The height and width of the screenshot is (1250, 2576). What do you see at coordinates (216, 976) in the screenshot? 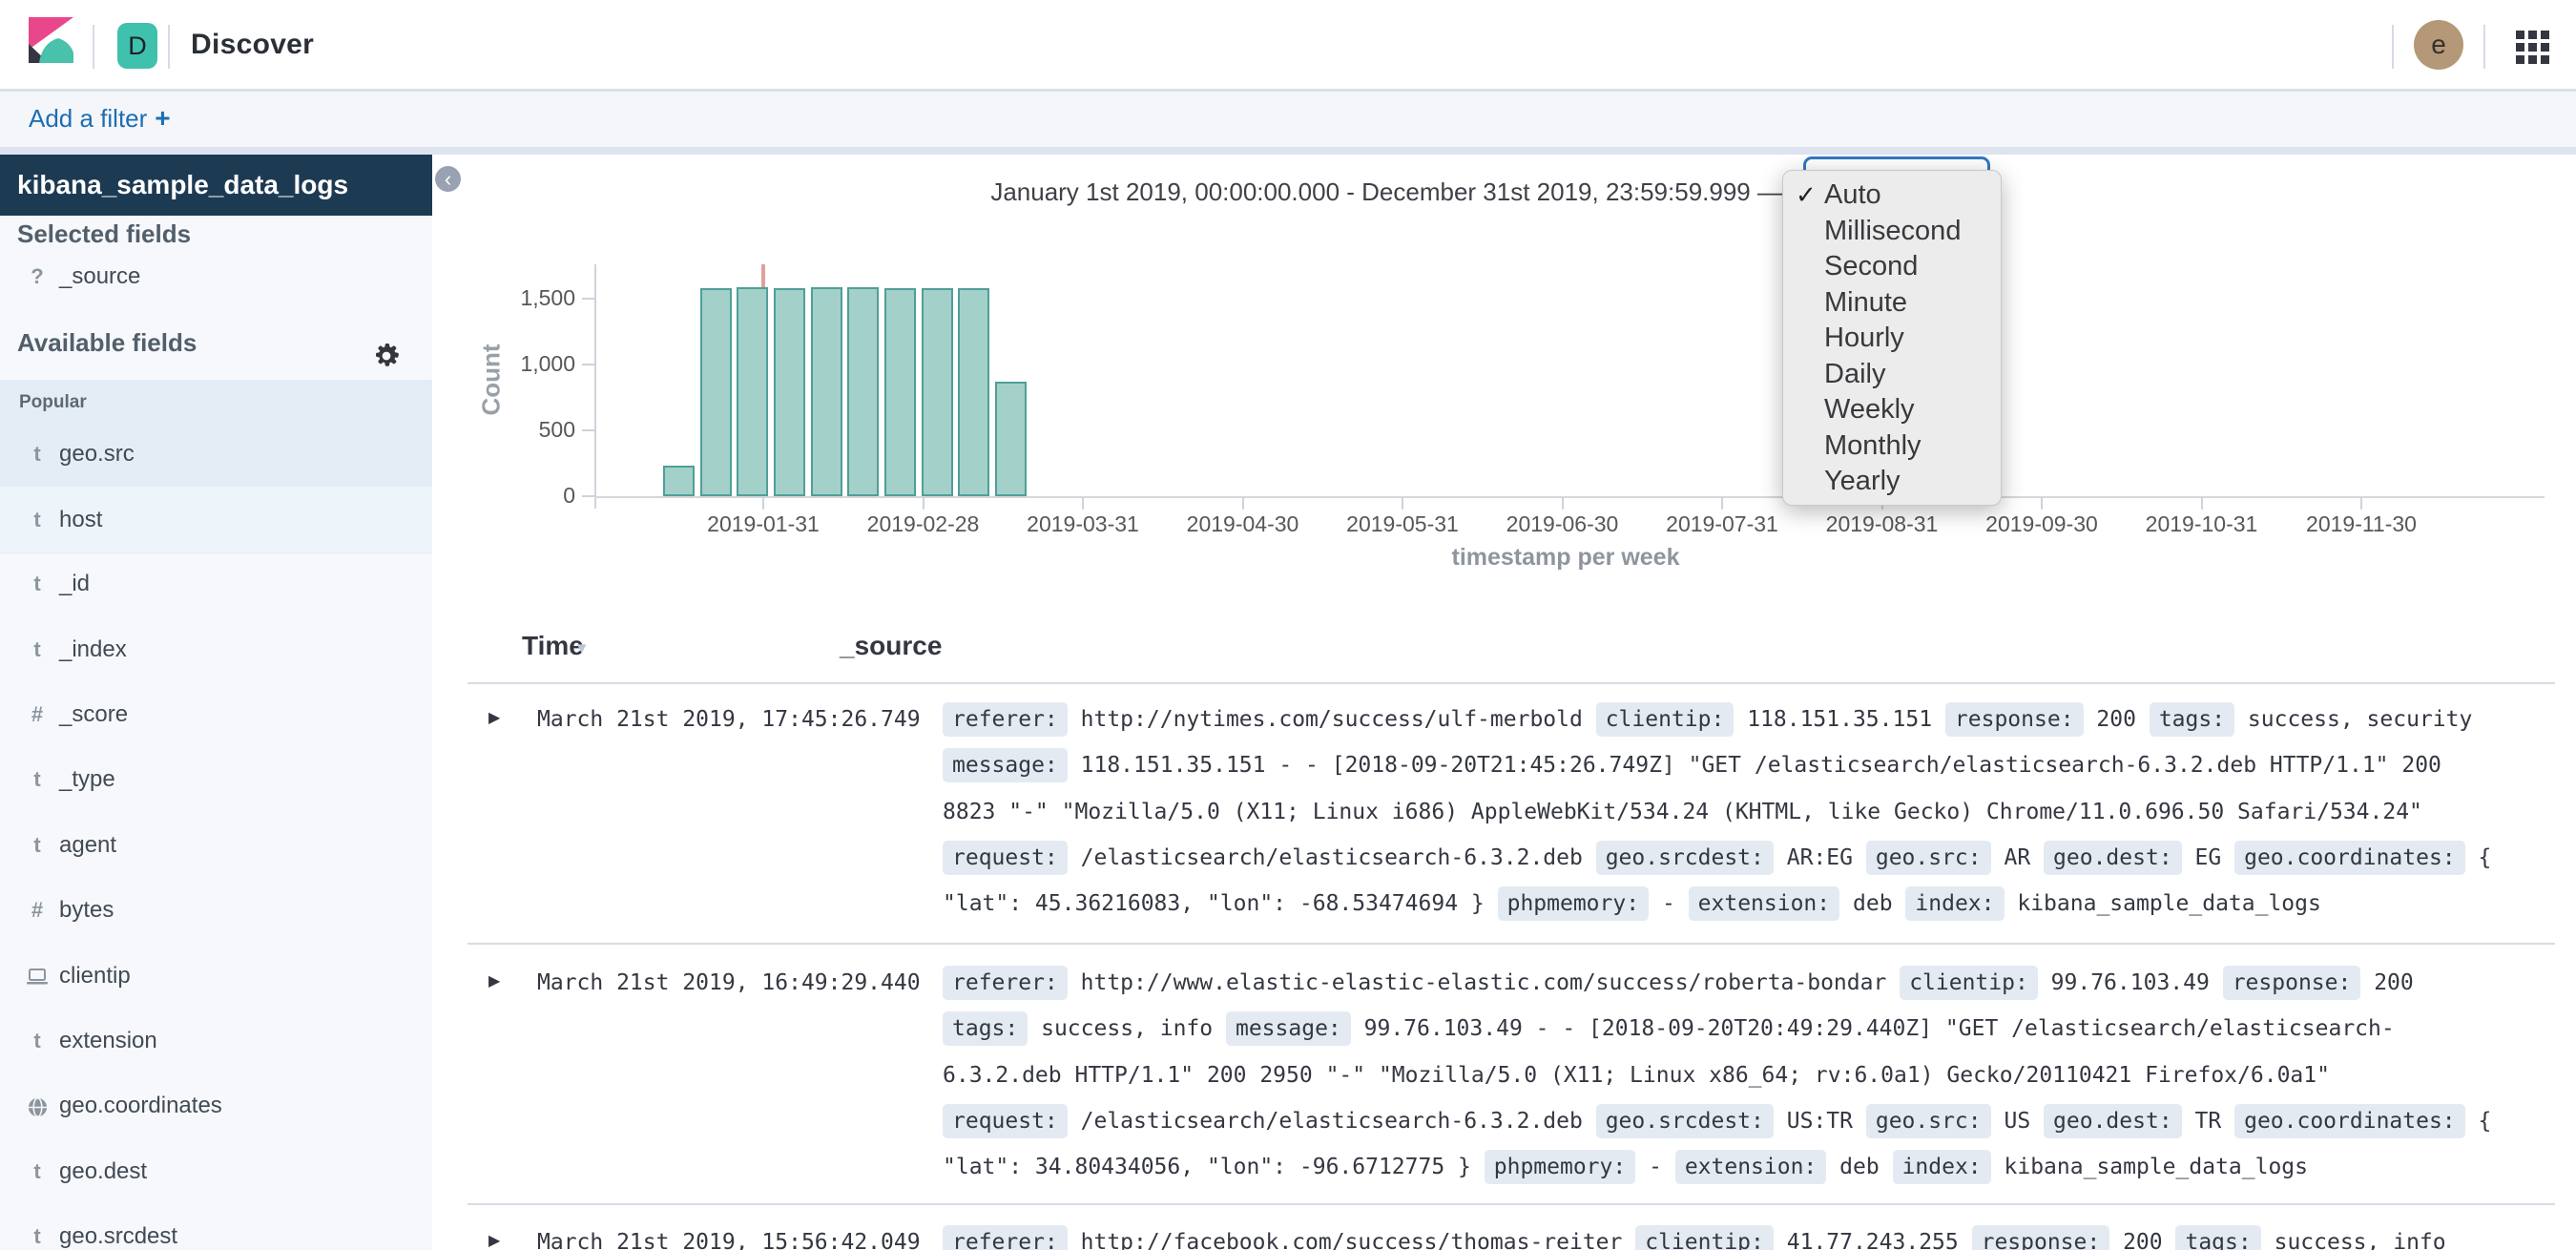
I see `field-item-clientip: clientip` at bounding box center [216, 976].